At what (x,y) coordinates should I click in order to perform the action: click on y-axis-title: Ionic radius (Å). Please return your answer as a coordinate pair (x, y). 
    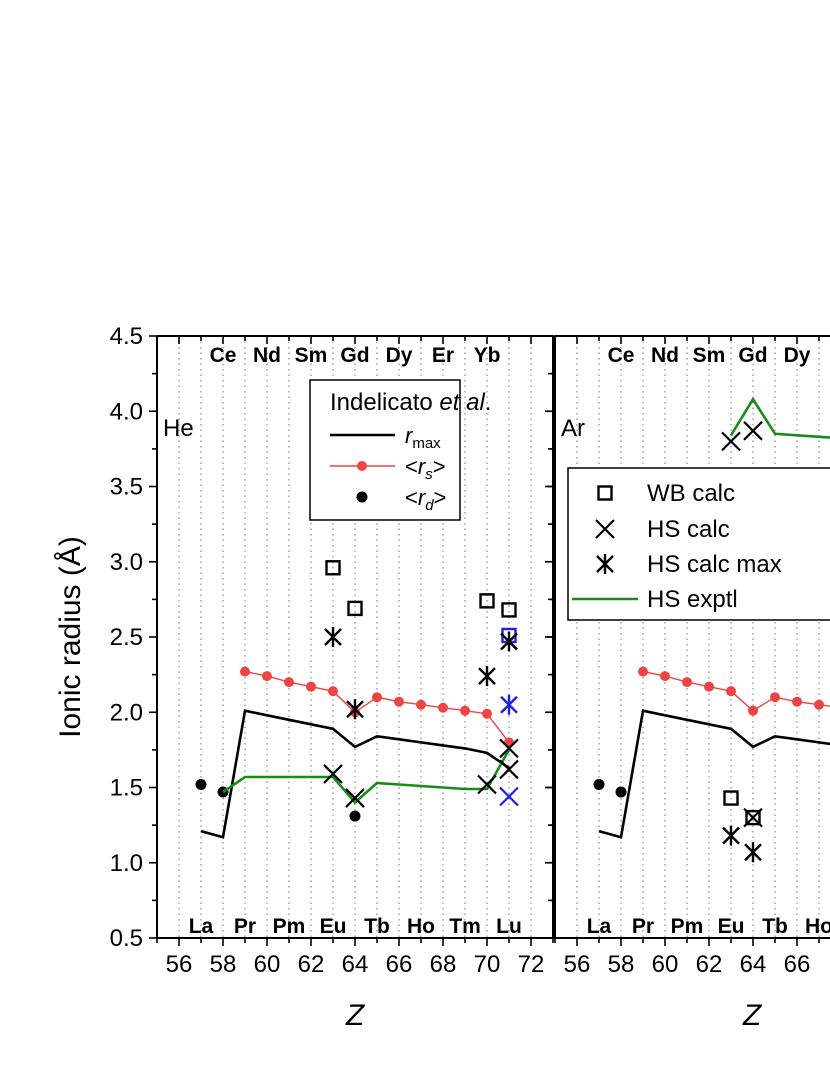
    Looking at the image, I should click on (70, 637).